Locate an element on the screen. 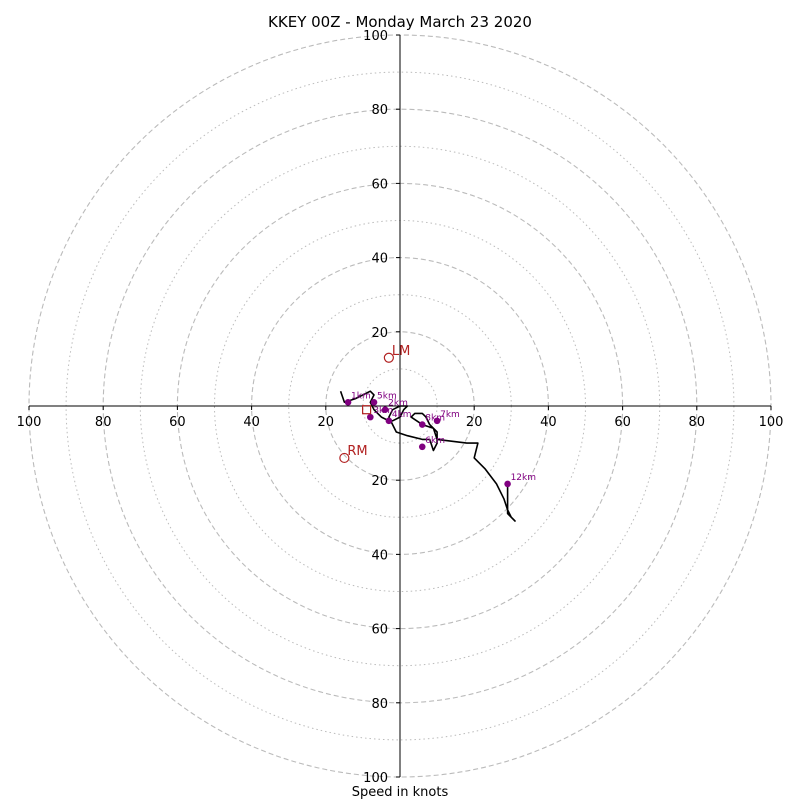  storm-motion-label-RM: RM is located at coordinates (357, 451).